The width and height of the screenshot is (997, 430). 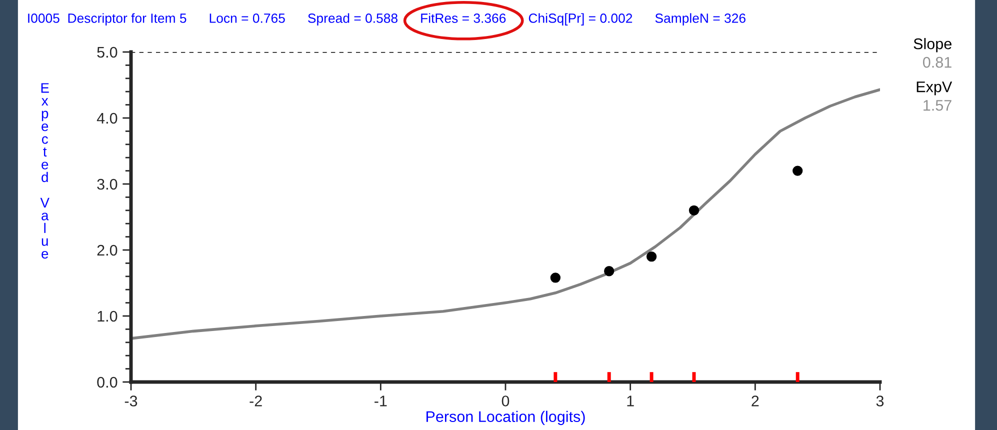 I want to click on x-tick-label: 0, so click(x=506, y=401).